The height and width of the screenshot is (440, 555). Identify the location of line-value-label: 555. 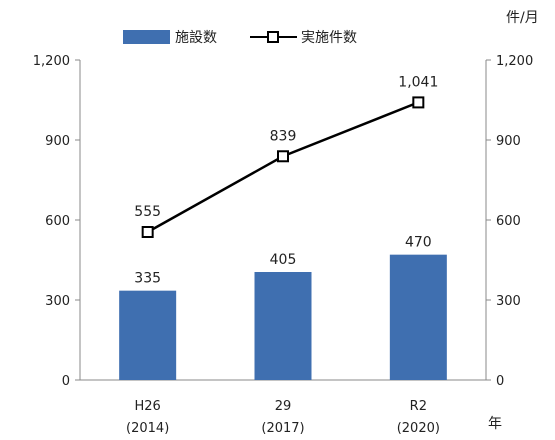
(147, 212).